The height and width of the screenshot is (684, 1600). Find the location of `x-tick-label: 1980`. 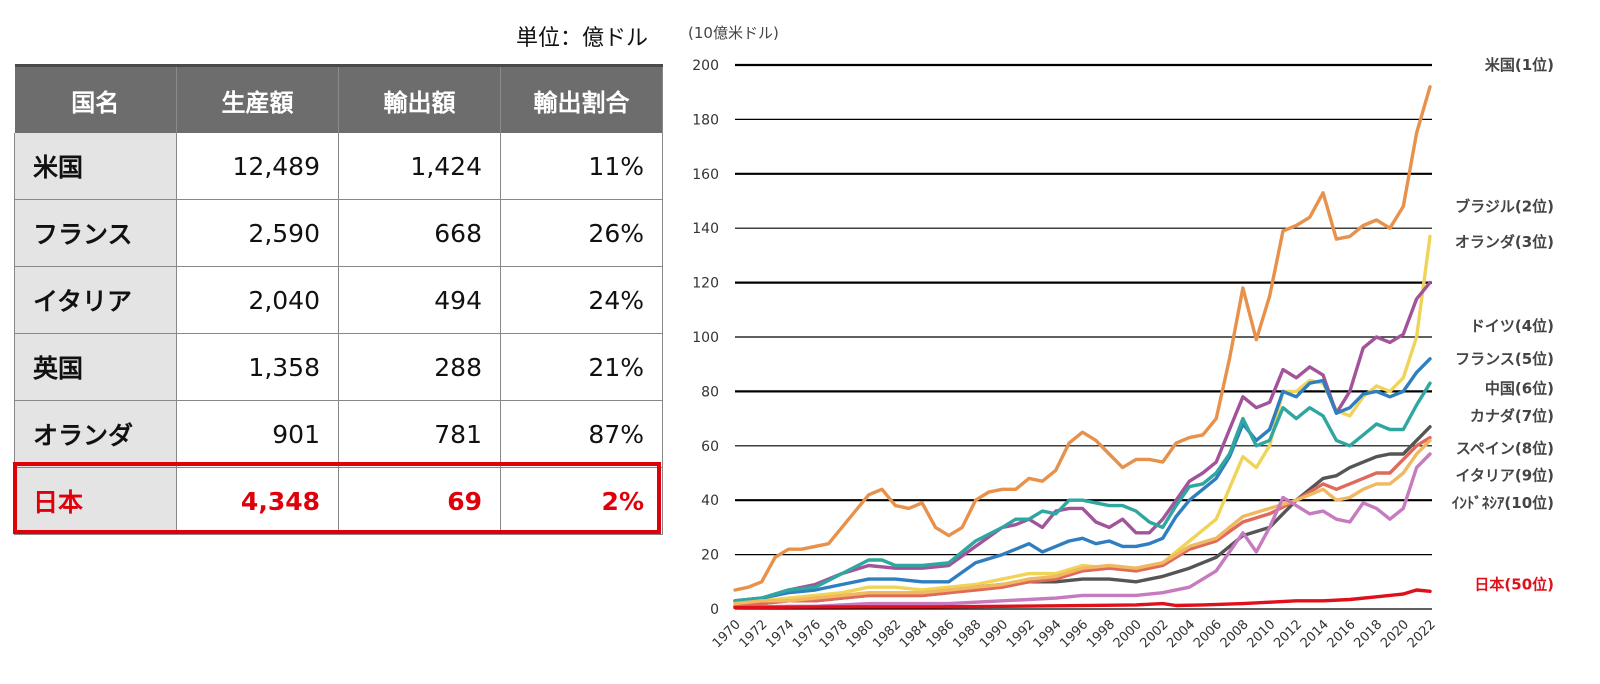

x-tick-label: 1980 is located at coordinates (860, 634).